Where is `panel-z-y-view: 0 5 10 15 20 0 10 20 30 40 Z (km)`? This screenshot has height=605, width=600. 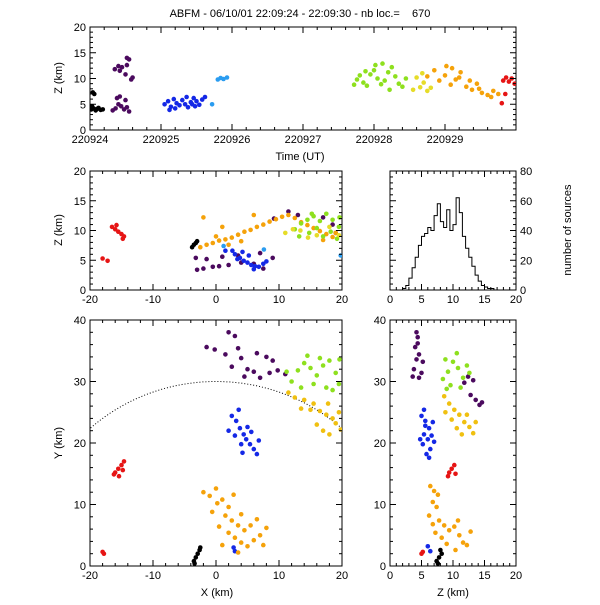 panel-z-y-view: 0 5 10 15 20 0 10 20 30 40 Z (km) is located at coordinates (448, 457).